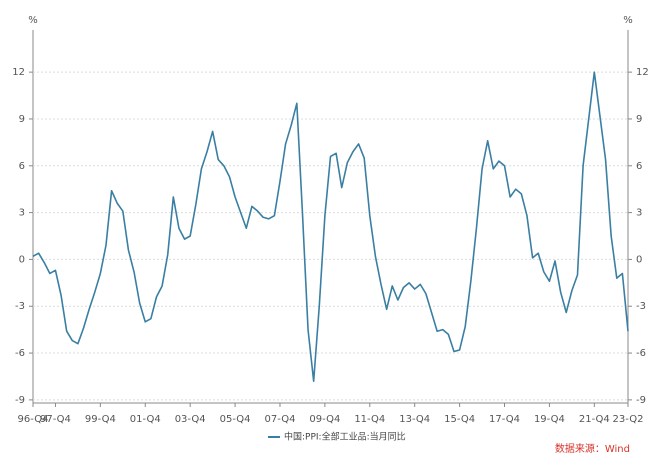 Image resolution: width=660 pixels, height=460 pixels. Describe the element at coordinates (22, 259) in the screenshot. I see `y-tick-label: 0` at that location.